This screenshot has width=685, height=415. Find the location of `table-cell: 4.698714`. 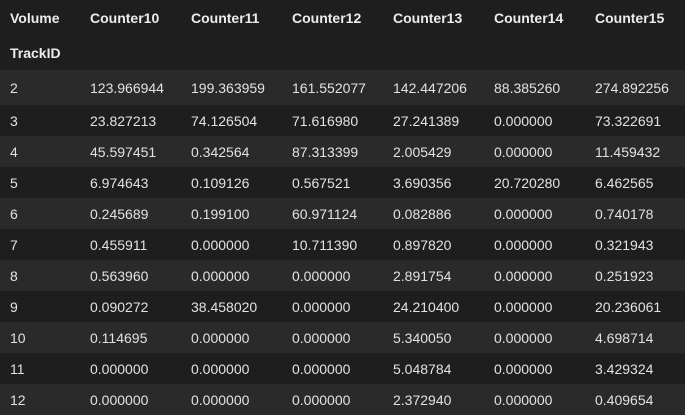

table-cell: 4.698714 is located at coordinates (635, 337).